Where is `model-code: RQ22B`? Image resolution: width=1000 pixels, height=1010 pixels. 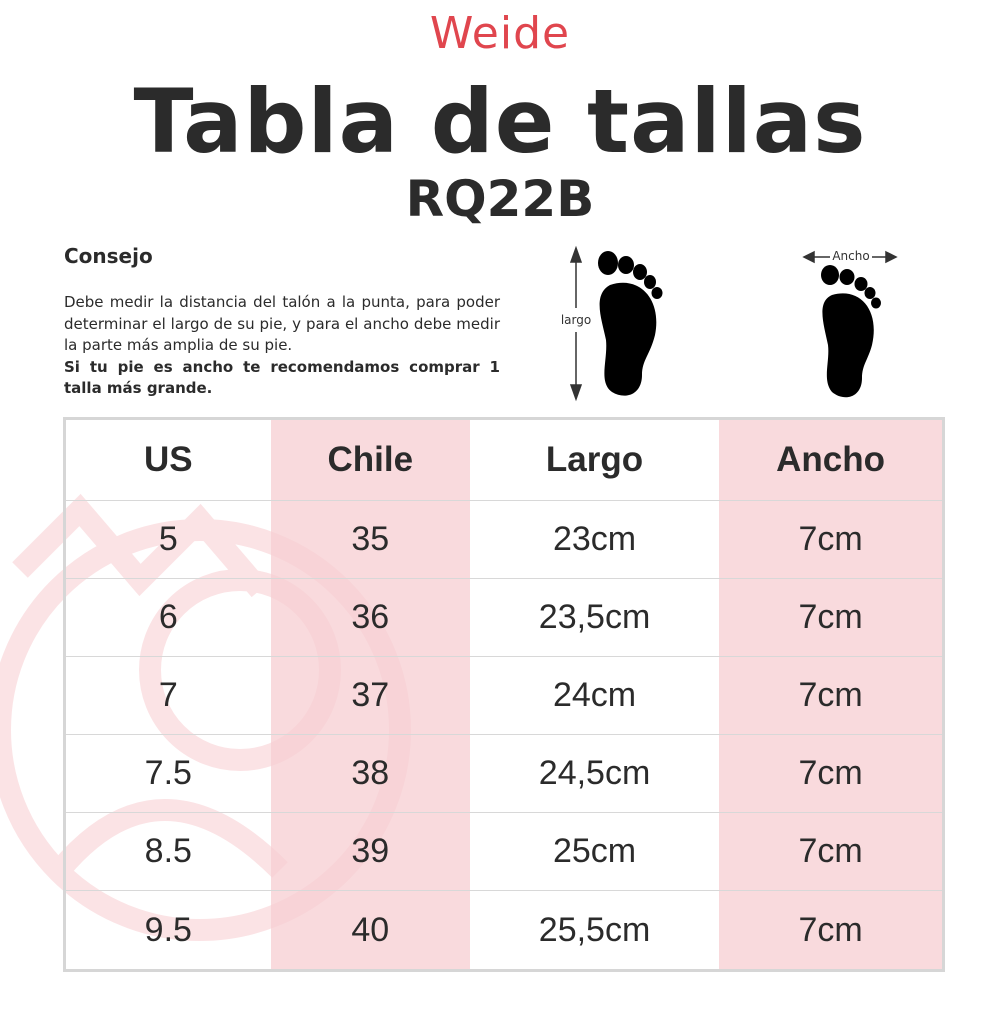
model-code: RQ22B is located at coordinates (500, 199).